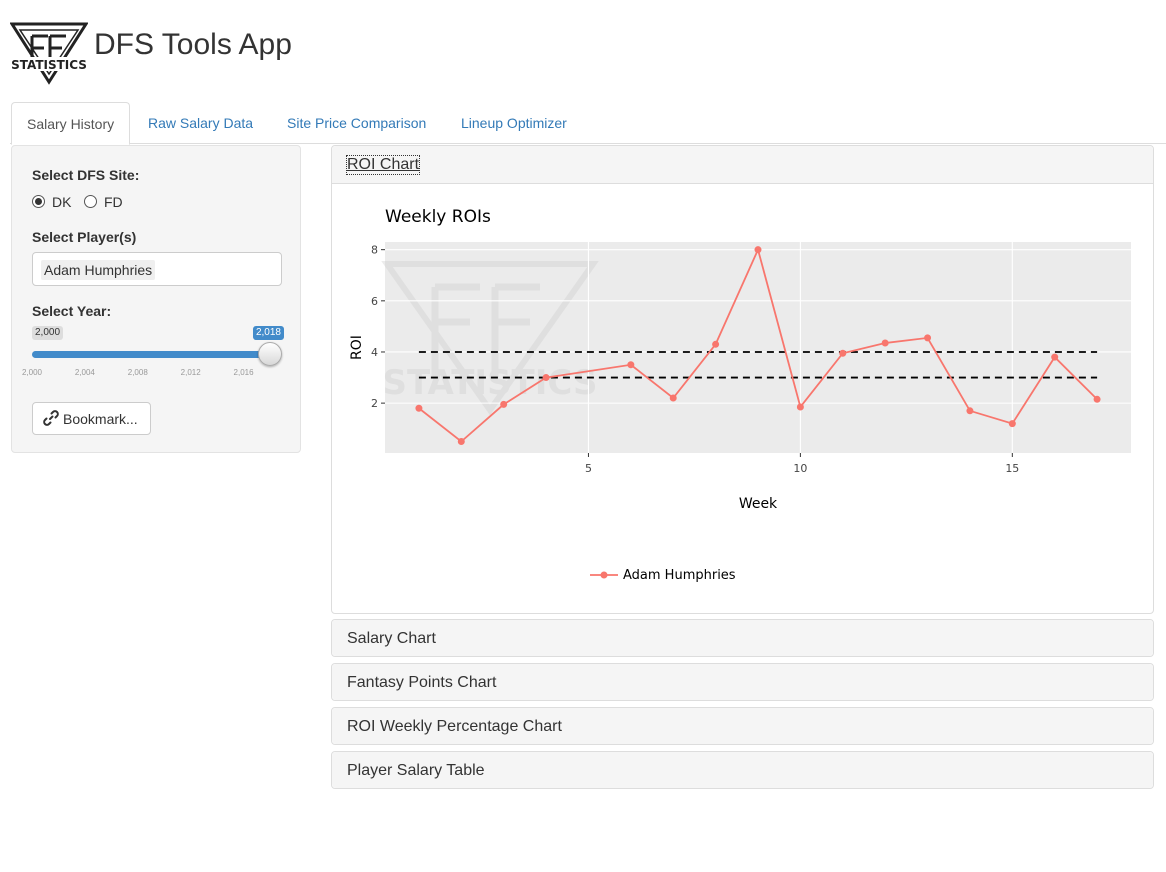  Describe the element at coordinates (84, 372) in the screenshot. I see `slider-tick-label: 2,004` at that location.